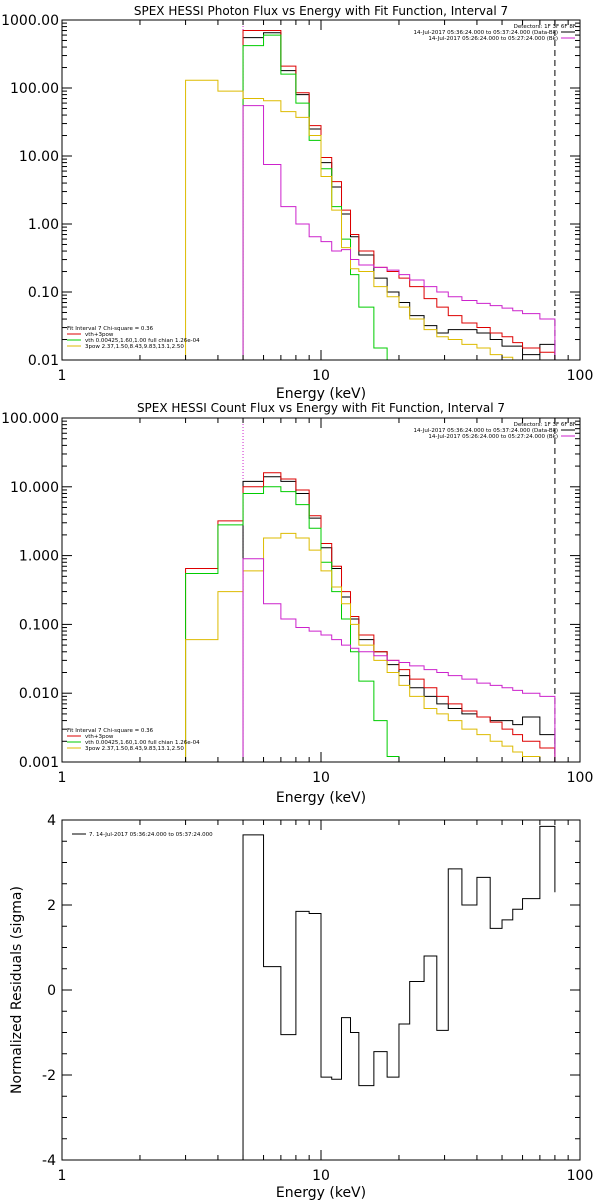  I want to click on residuals-xtick-label: 10, so click(321, 1176).